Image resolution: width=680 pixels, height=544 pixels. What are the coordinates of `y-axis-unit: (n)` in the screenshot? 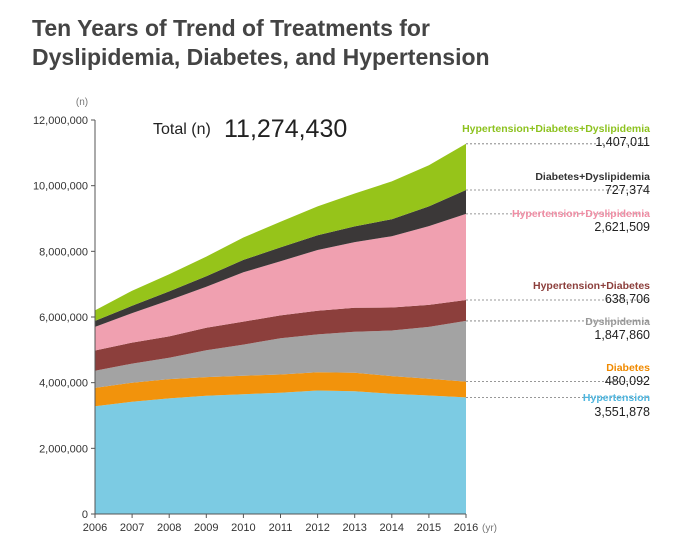 It's located at (82, 102).